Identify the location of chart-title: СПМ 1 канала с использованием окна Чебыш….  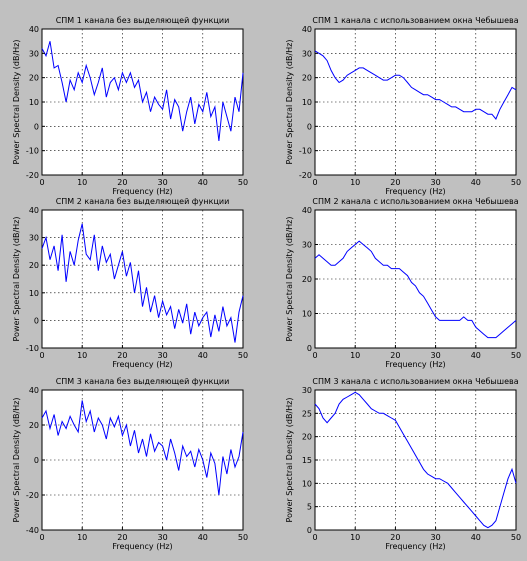
(415, 20).